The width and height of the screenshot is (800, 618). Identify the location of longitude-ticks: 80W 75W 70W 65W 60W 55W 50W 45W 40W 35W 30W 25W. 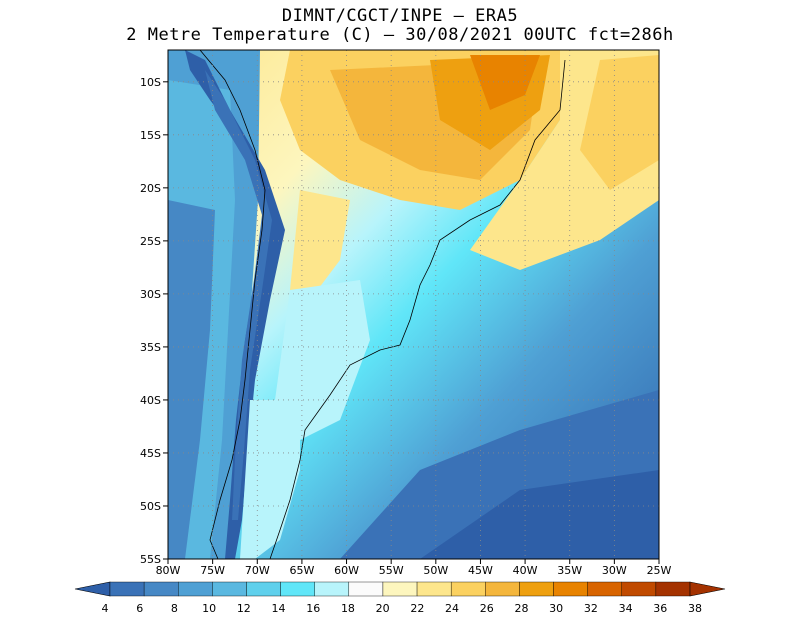
(414, 568).